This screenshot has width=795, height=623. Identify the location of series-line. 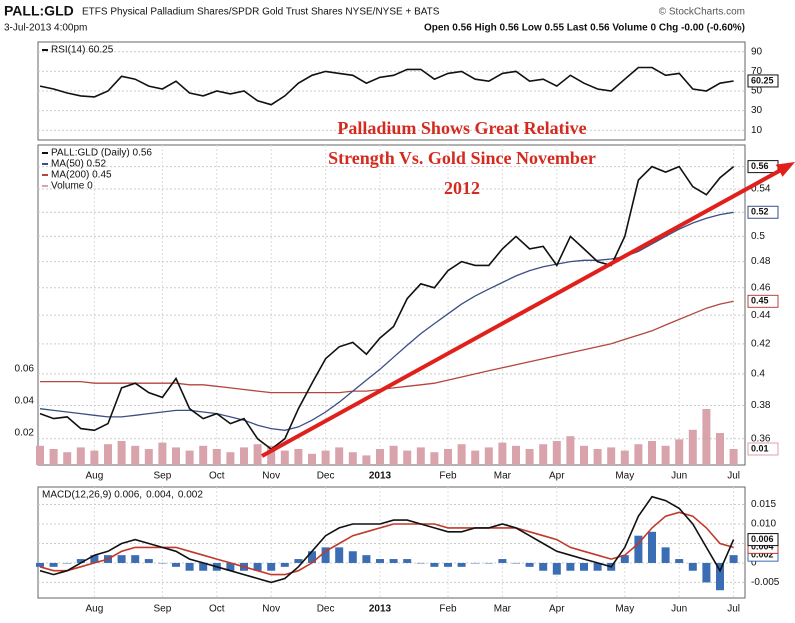
(387, 539).